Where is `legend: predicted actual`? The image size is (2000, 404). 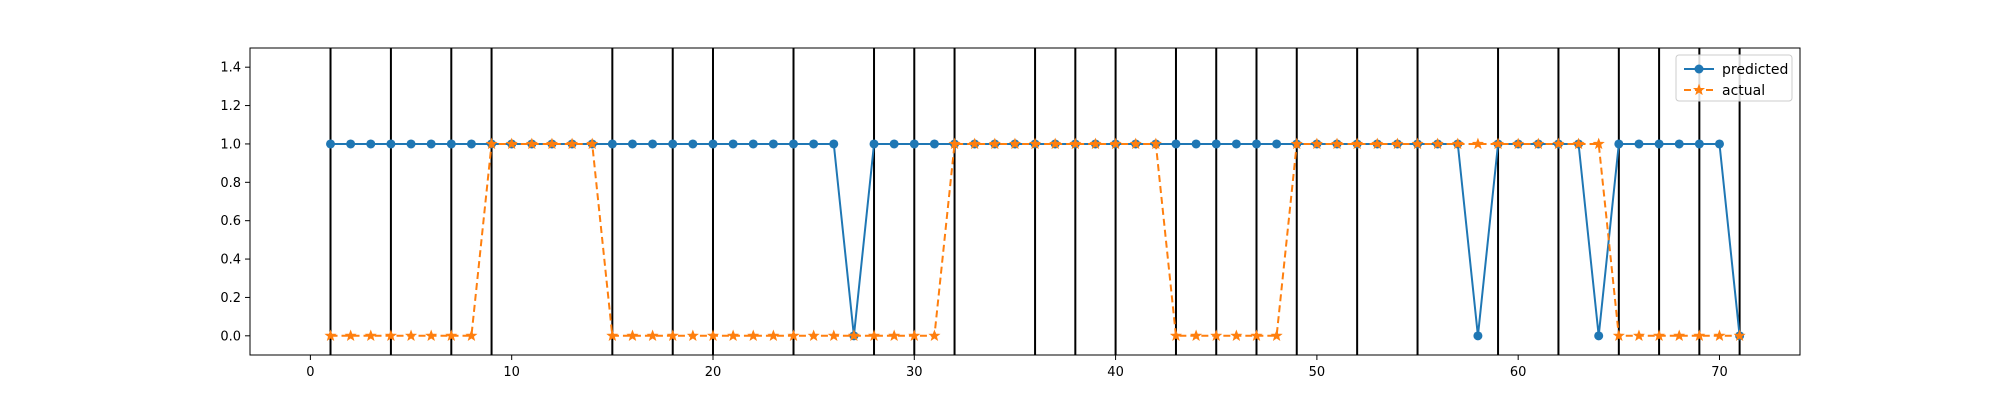 legend: predicted actual is located at coordinates (1734, 78).